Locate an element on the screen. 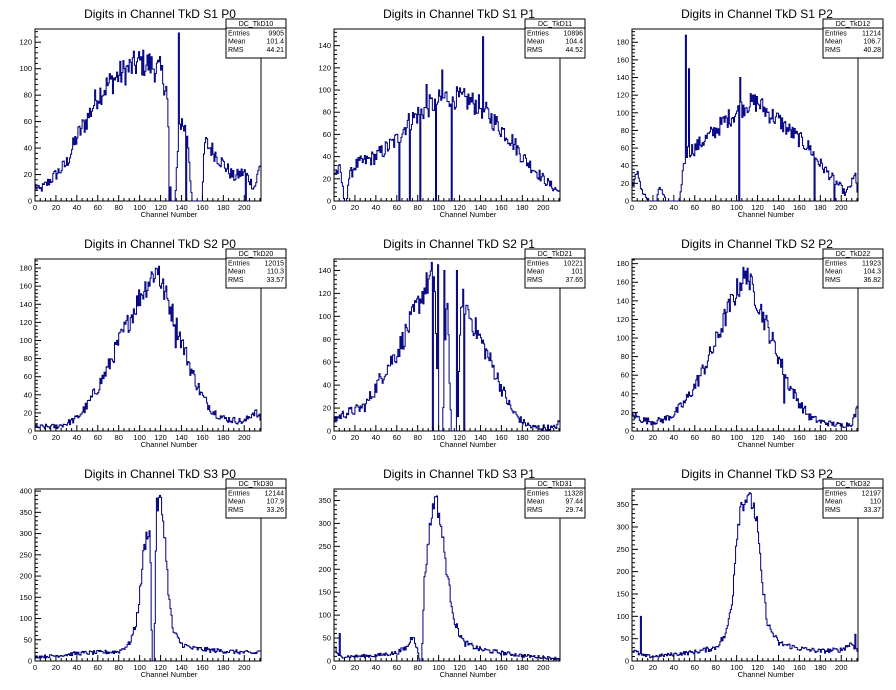 Image resolution: width=896 pixels, height=690 pixels. stats-value: 106.7 is located at coordinates (872, 42).